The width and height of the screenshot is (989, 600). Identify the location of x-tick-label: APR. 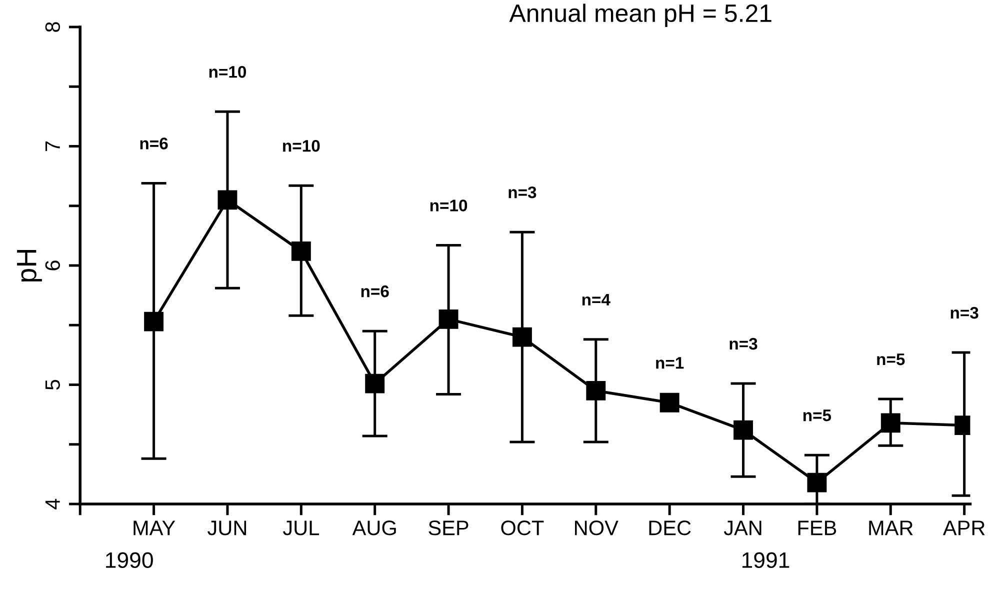
(963, 528).